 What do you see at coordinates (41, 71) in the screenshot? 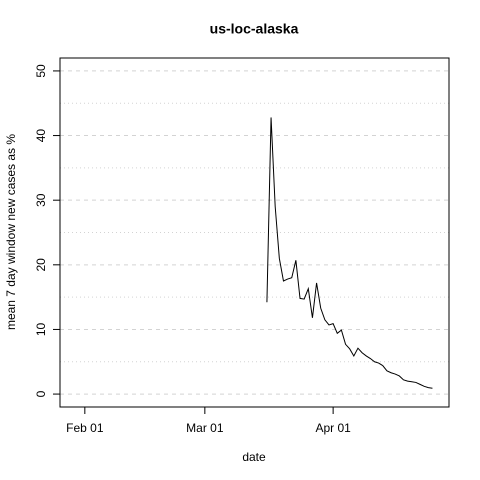
I see `y-tick-label: 50` at bounding box center [41, 71].